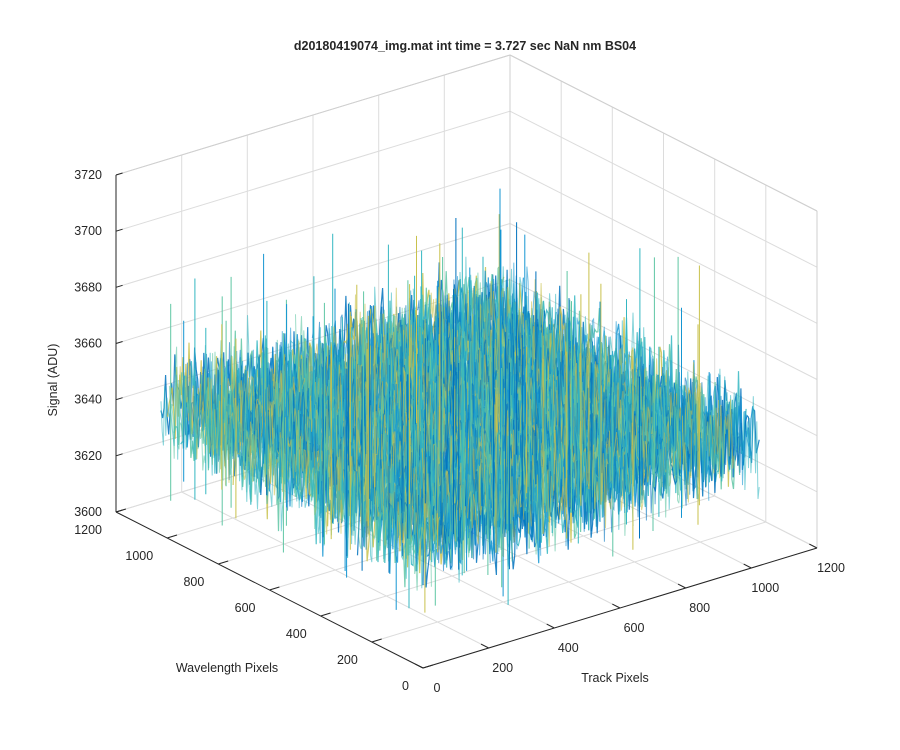 Image resolution: width=900 pixels, height=750 pixels. Describe the element at coordinates (699, 608) in the screenshot. I see `x-tick-label: 800` at that location.